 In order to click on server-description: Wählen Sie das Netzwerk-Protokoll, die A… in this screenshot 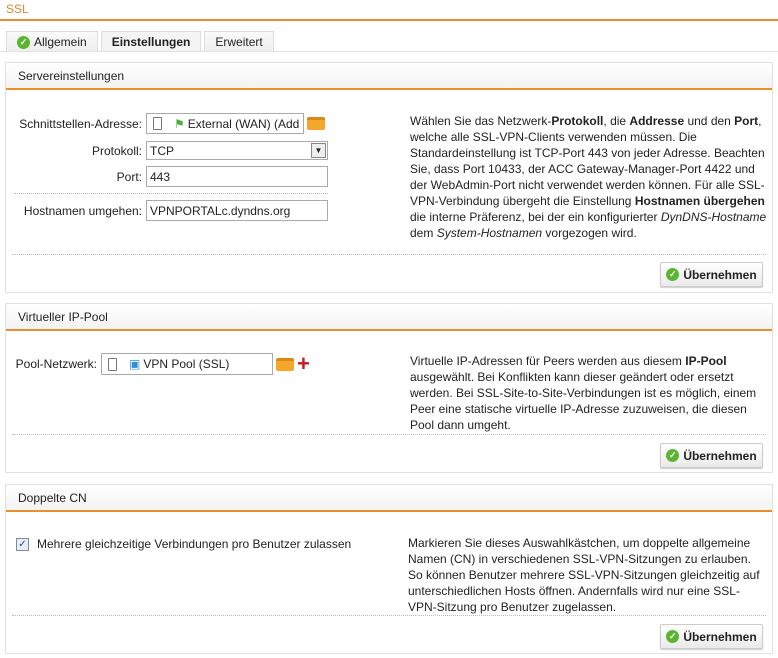, I will do `click(590, 177)`.